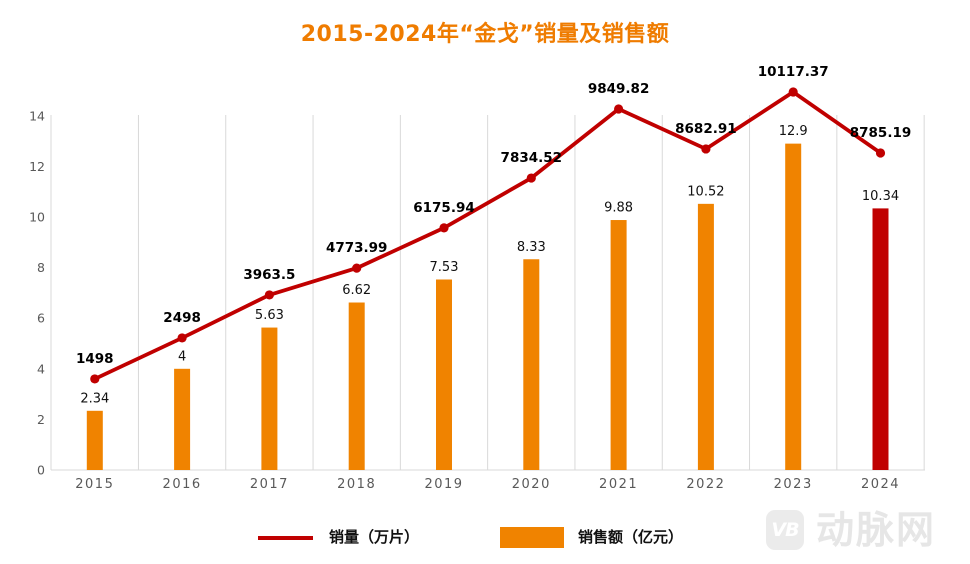 The height and width of the screenshot is (564, 970). What do you see at coordinates (705, 484) in the screenshot?
I see `x-axis-category-label: 2022` at bounding box center [705, 484].